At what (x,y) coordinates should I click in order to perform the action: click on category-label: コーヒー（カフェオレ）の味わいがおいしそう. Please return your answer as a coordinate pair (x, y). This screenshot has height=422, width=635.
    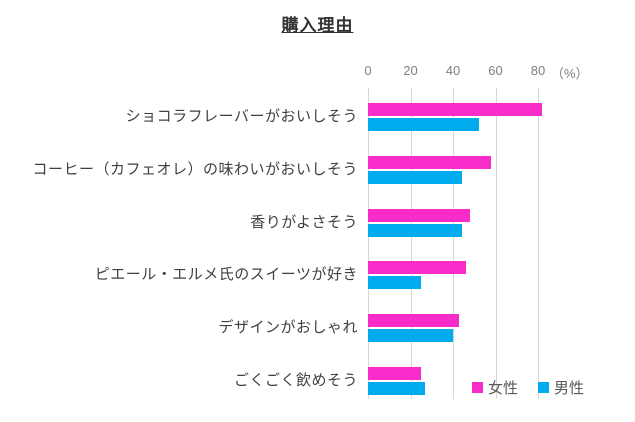
    Looking at the image, I should click on (195, 169).